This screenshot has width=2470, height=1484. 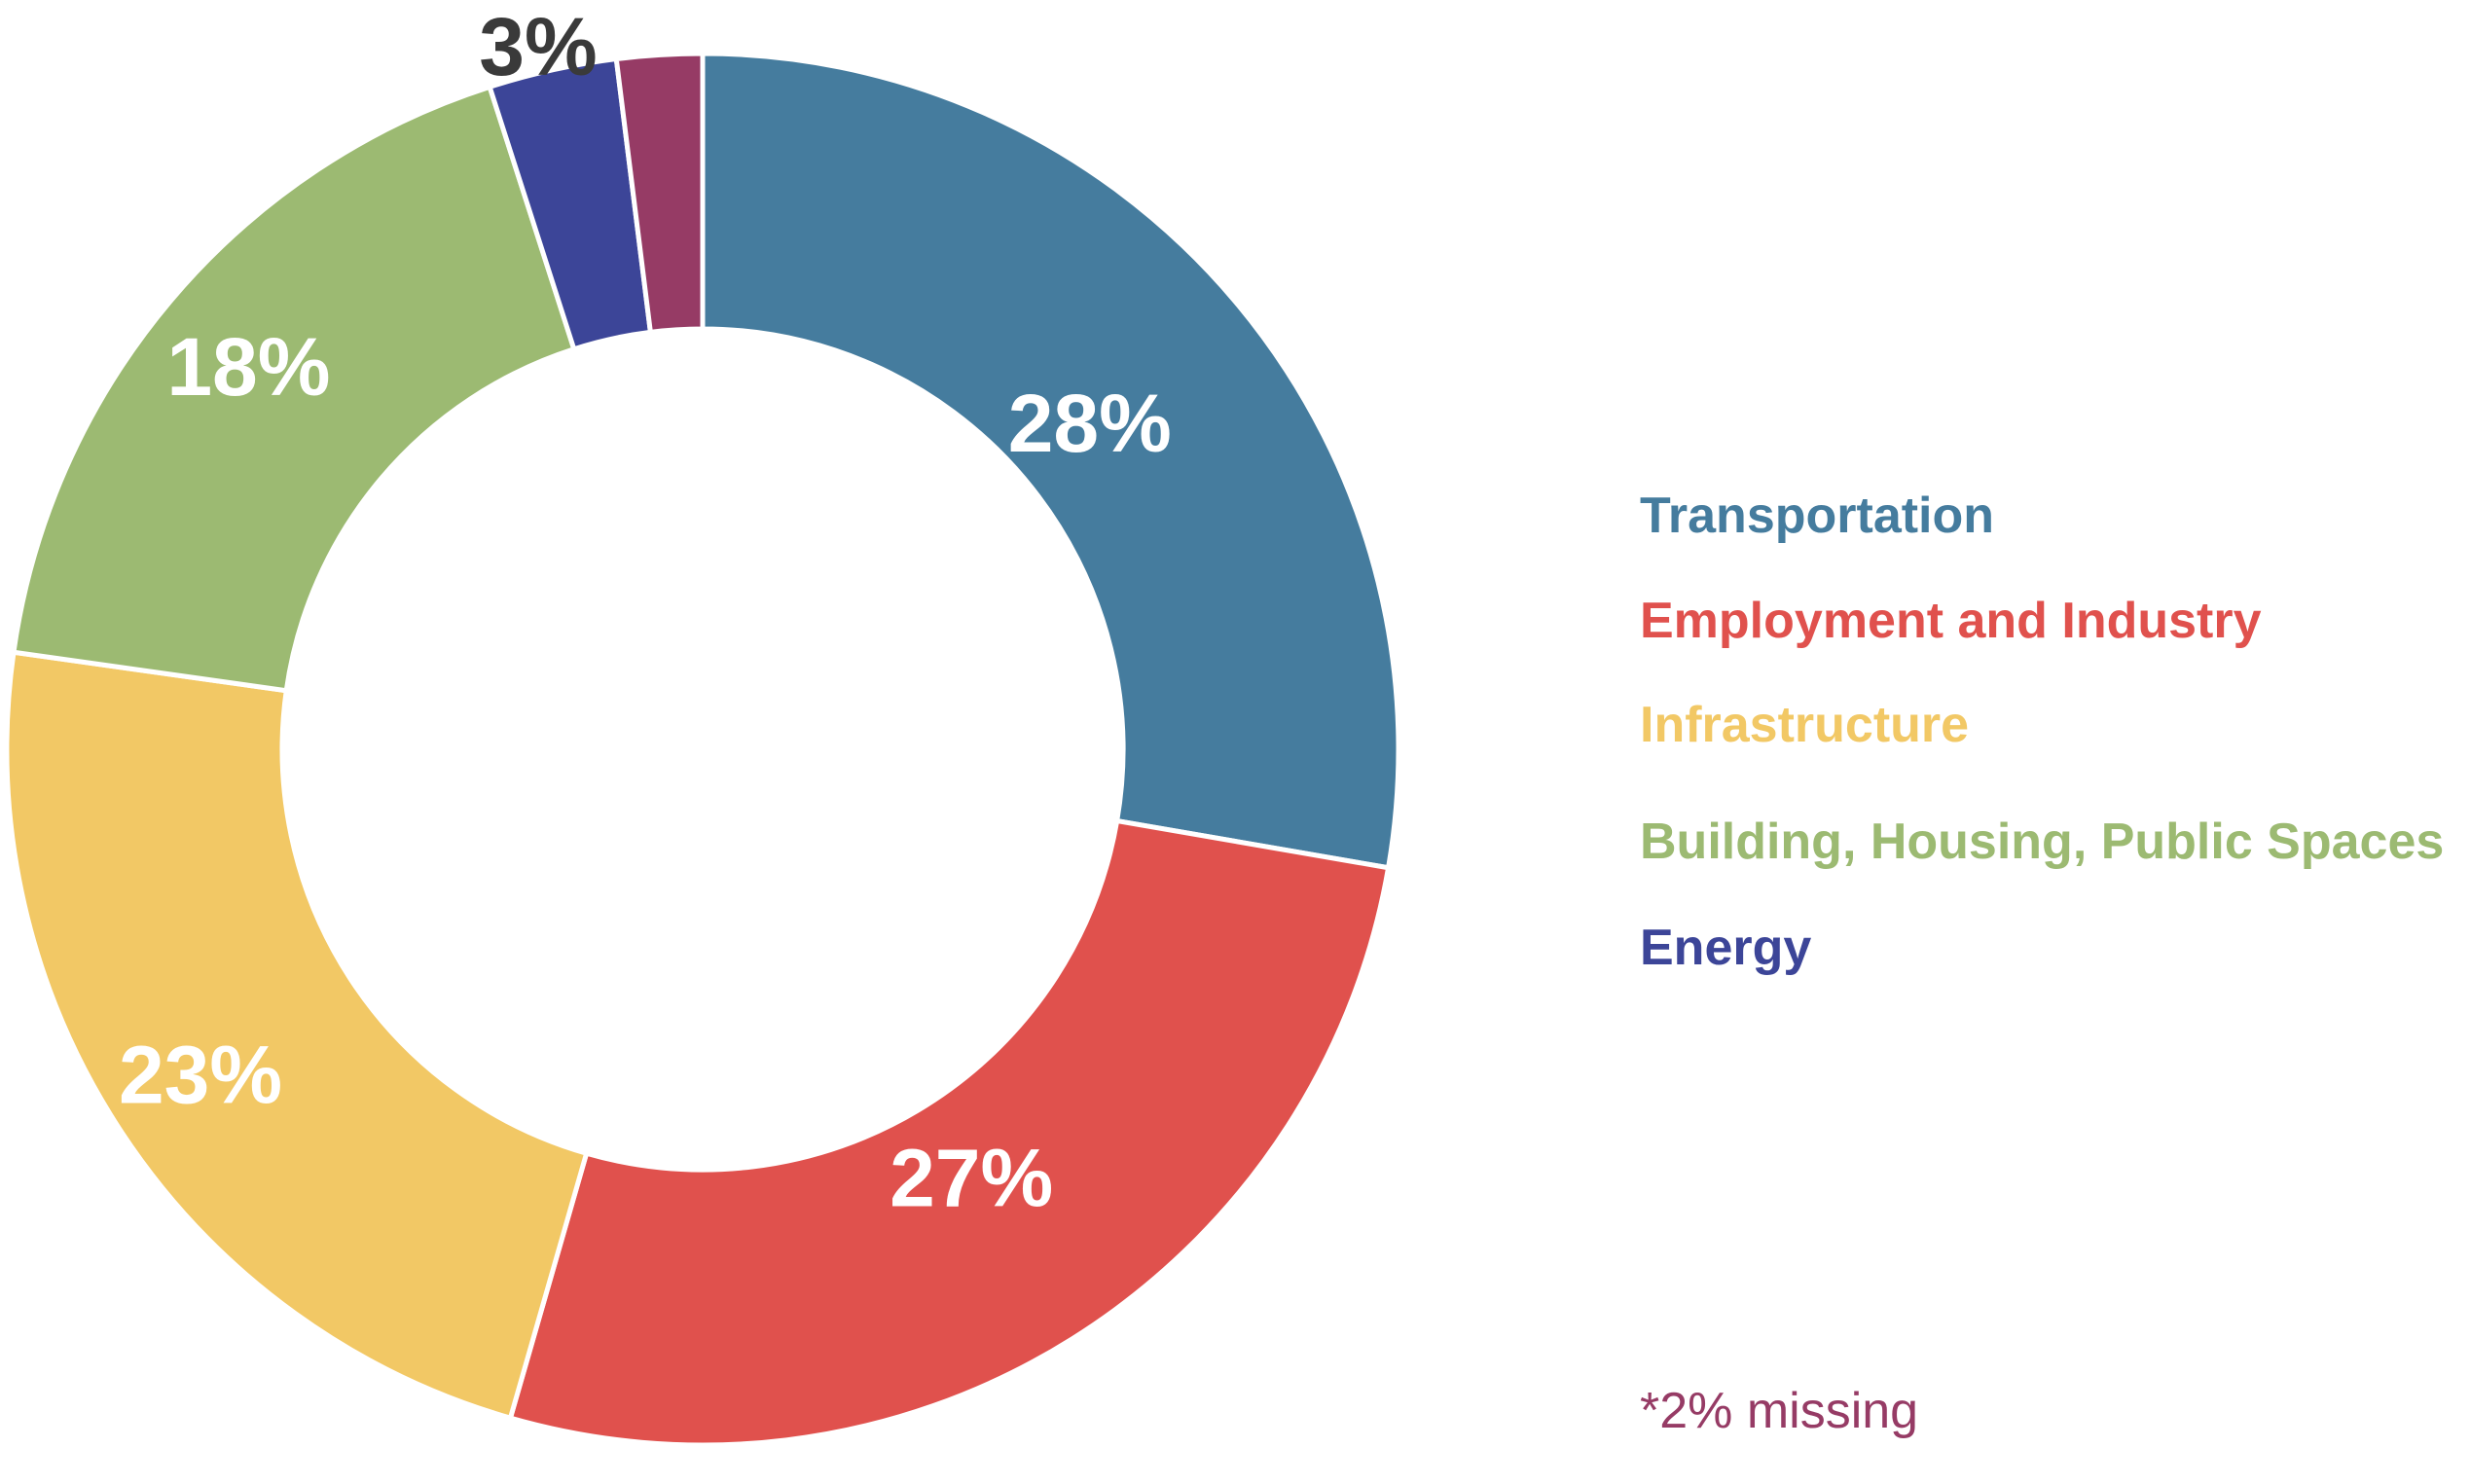 I want to click on legend-item-transportation: Transportation, so click(x=1817, y=516).